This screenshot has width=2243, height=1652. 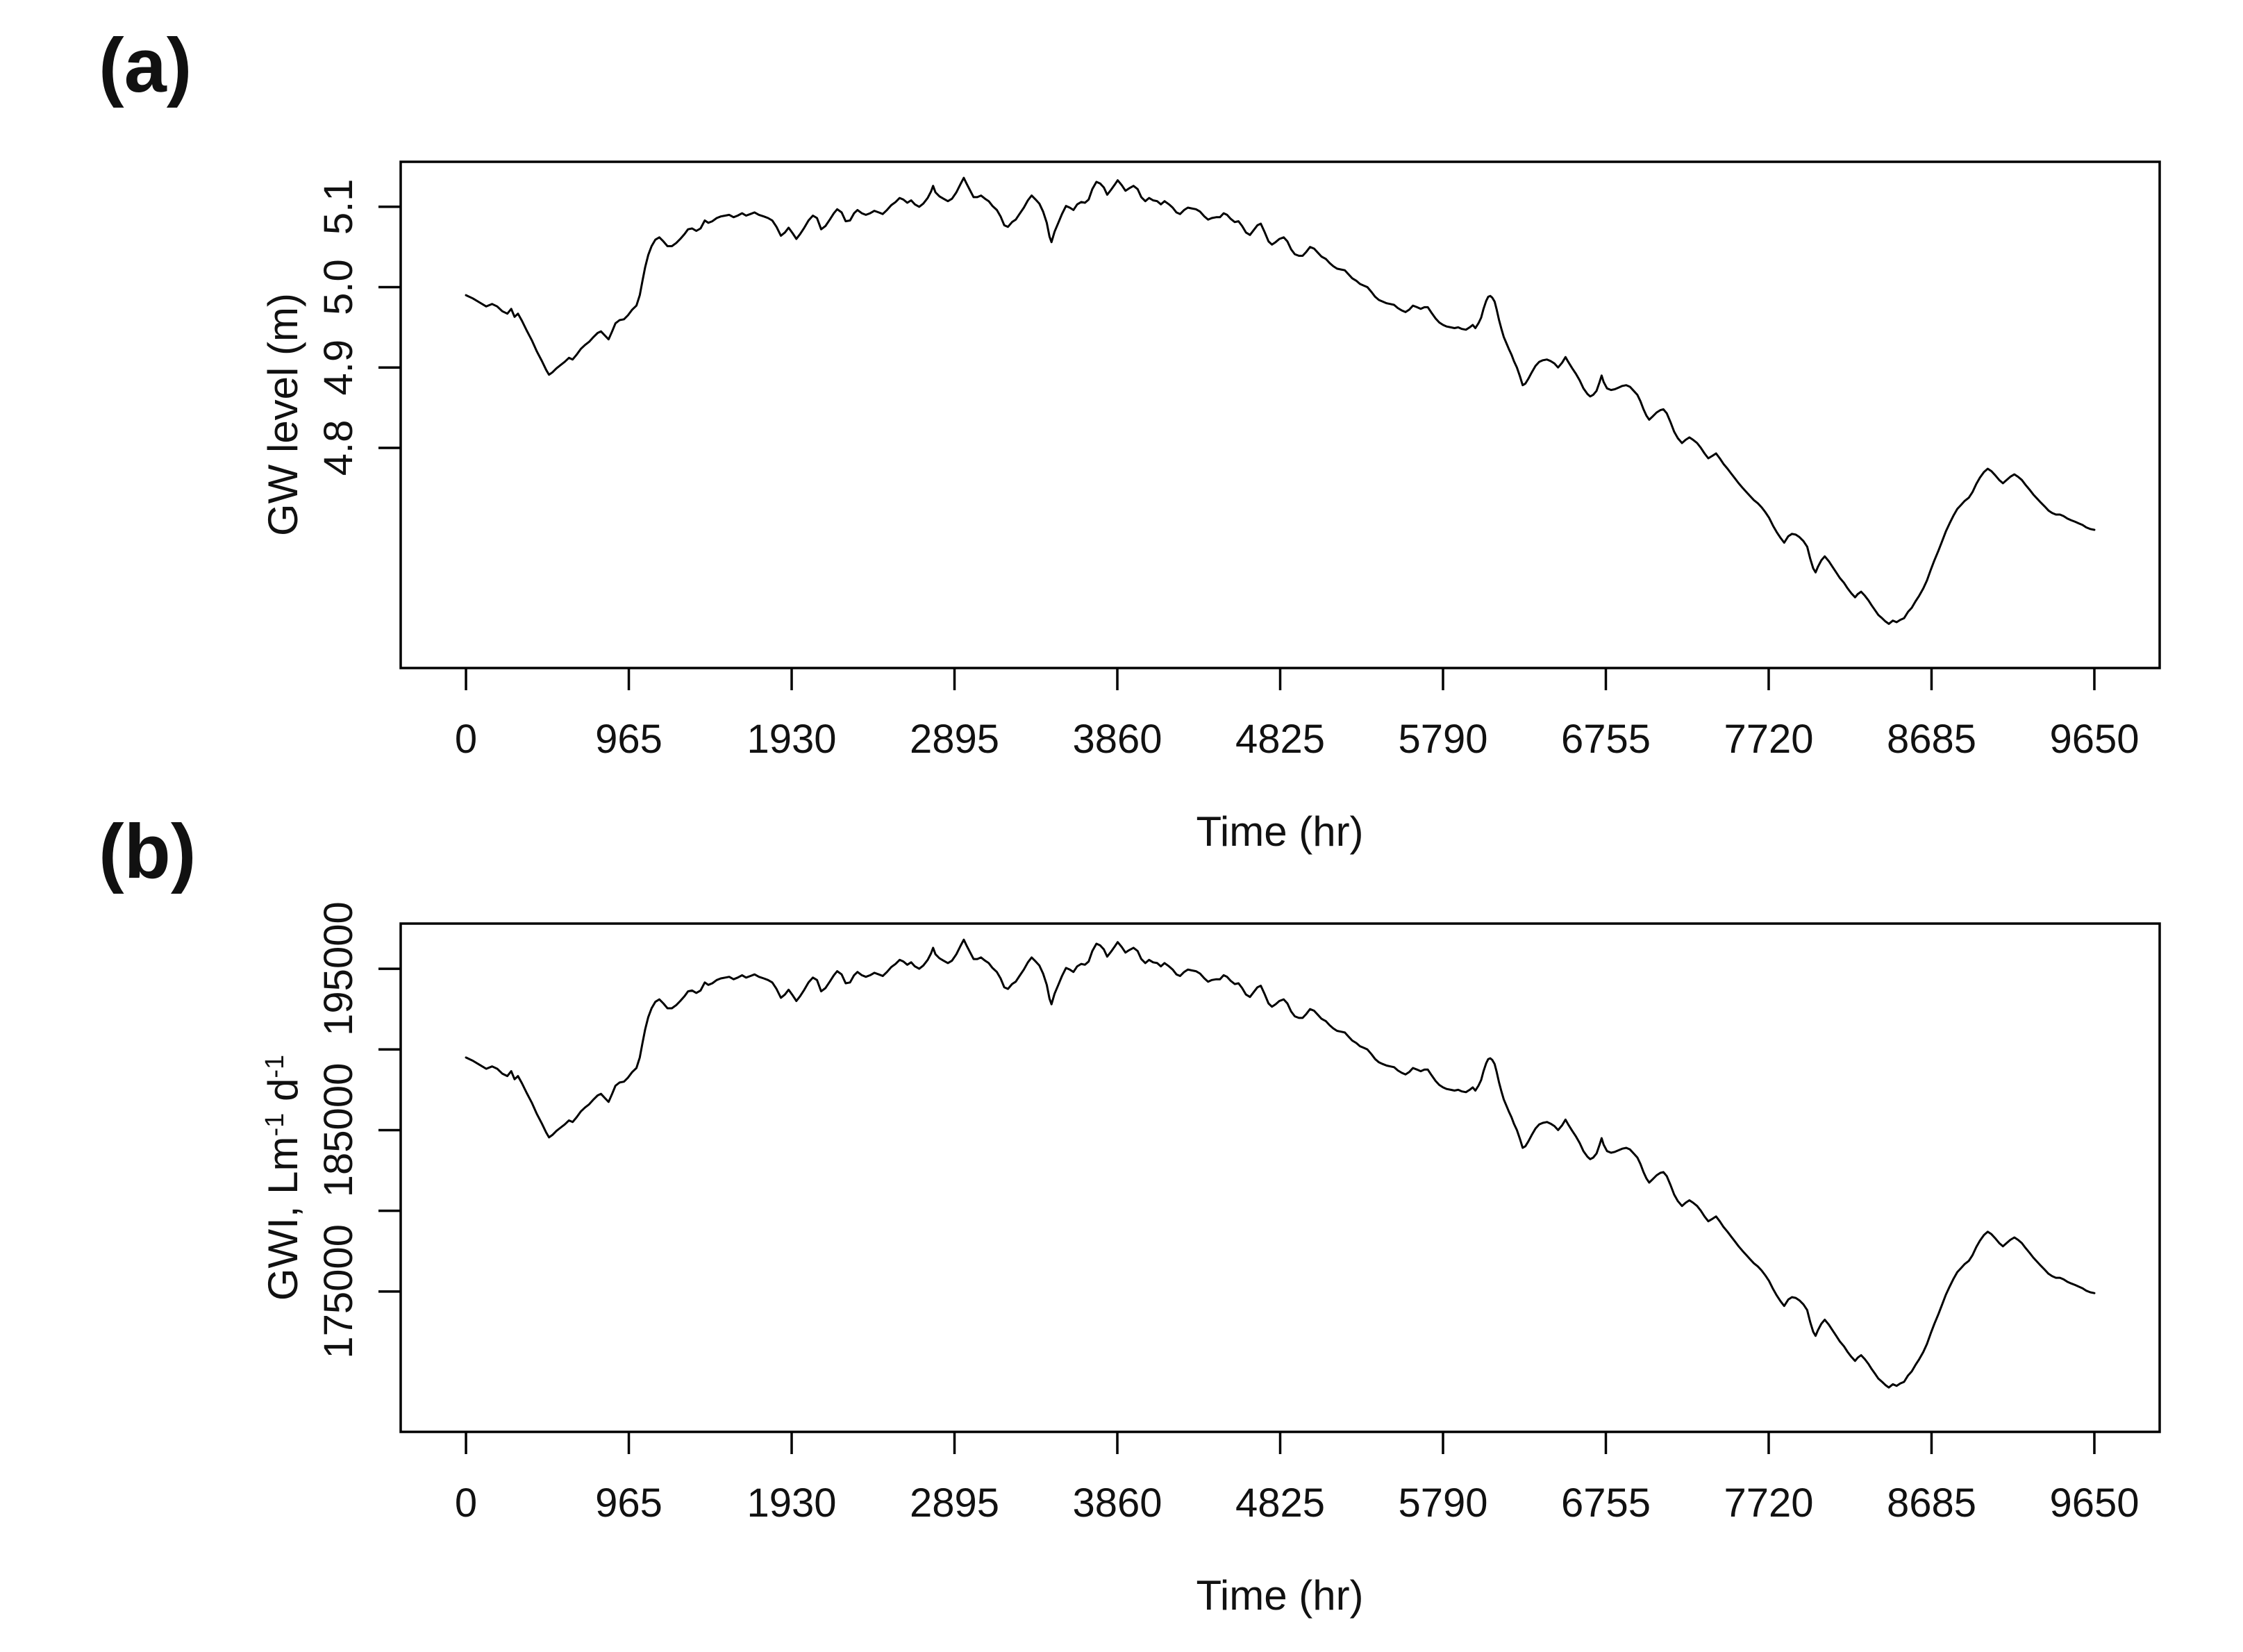 What do you see at coordinates (147, 852) in the screenshot?
I see `panel-b-label: (b)` at bounding box center [147, 852].